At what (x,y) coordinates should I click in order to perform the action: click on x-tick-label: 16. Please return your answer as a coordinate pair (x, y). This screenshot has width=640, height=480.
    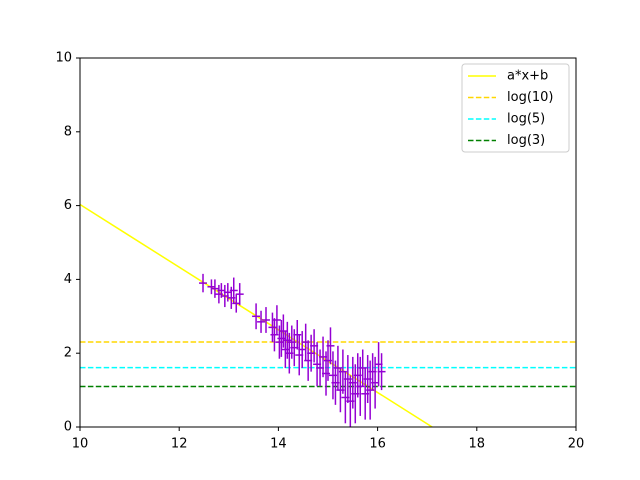
    Looking at the image, I should click on (377, 444).